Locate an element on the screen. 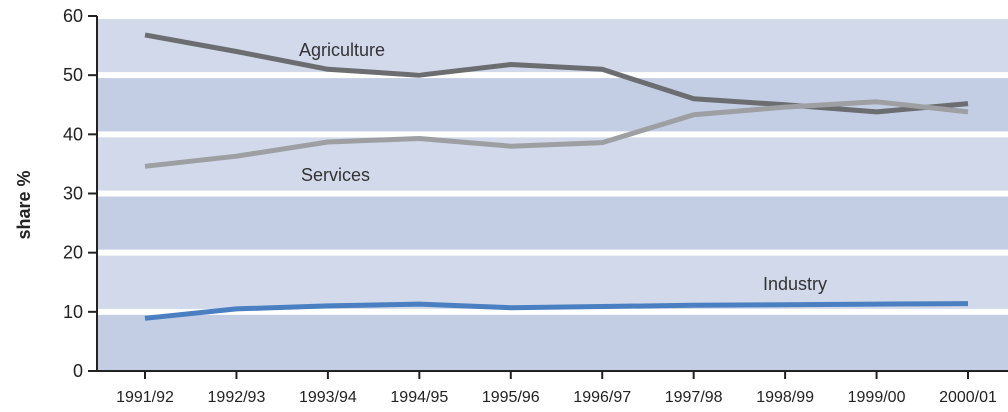 The image size is (1008, 412). x-tick-label: 1995/96 is located at coordinates (511, 397).